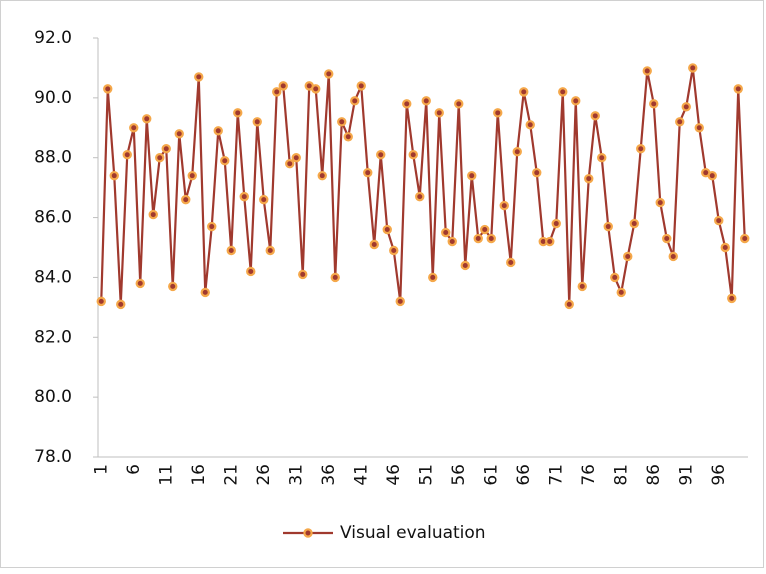  I want to click on y-tick-label: 80.0, so click(53, 397).